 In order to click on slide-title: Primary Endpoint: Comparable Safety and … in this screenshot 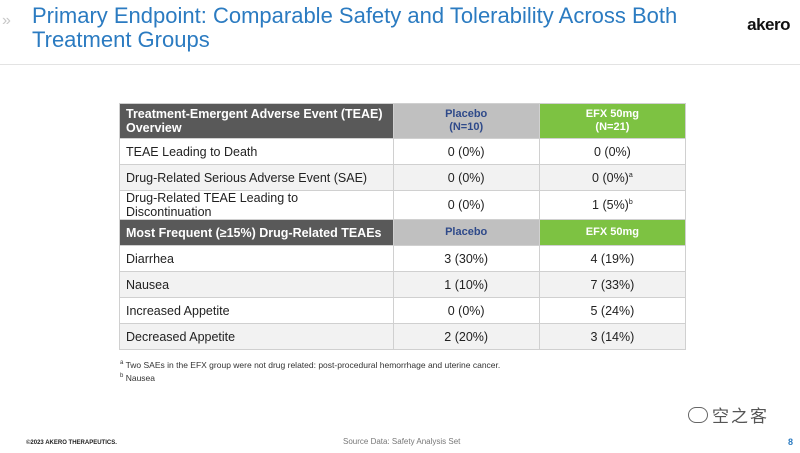, I will do `click(355, 27)`.